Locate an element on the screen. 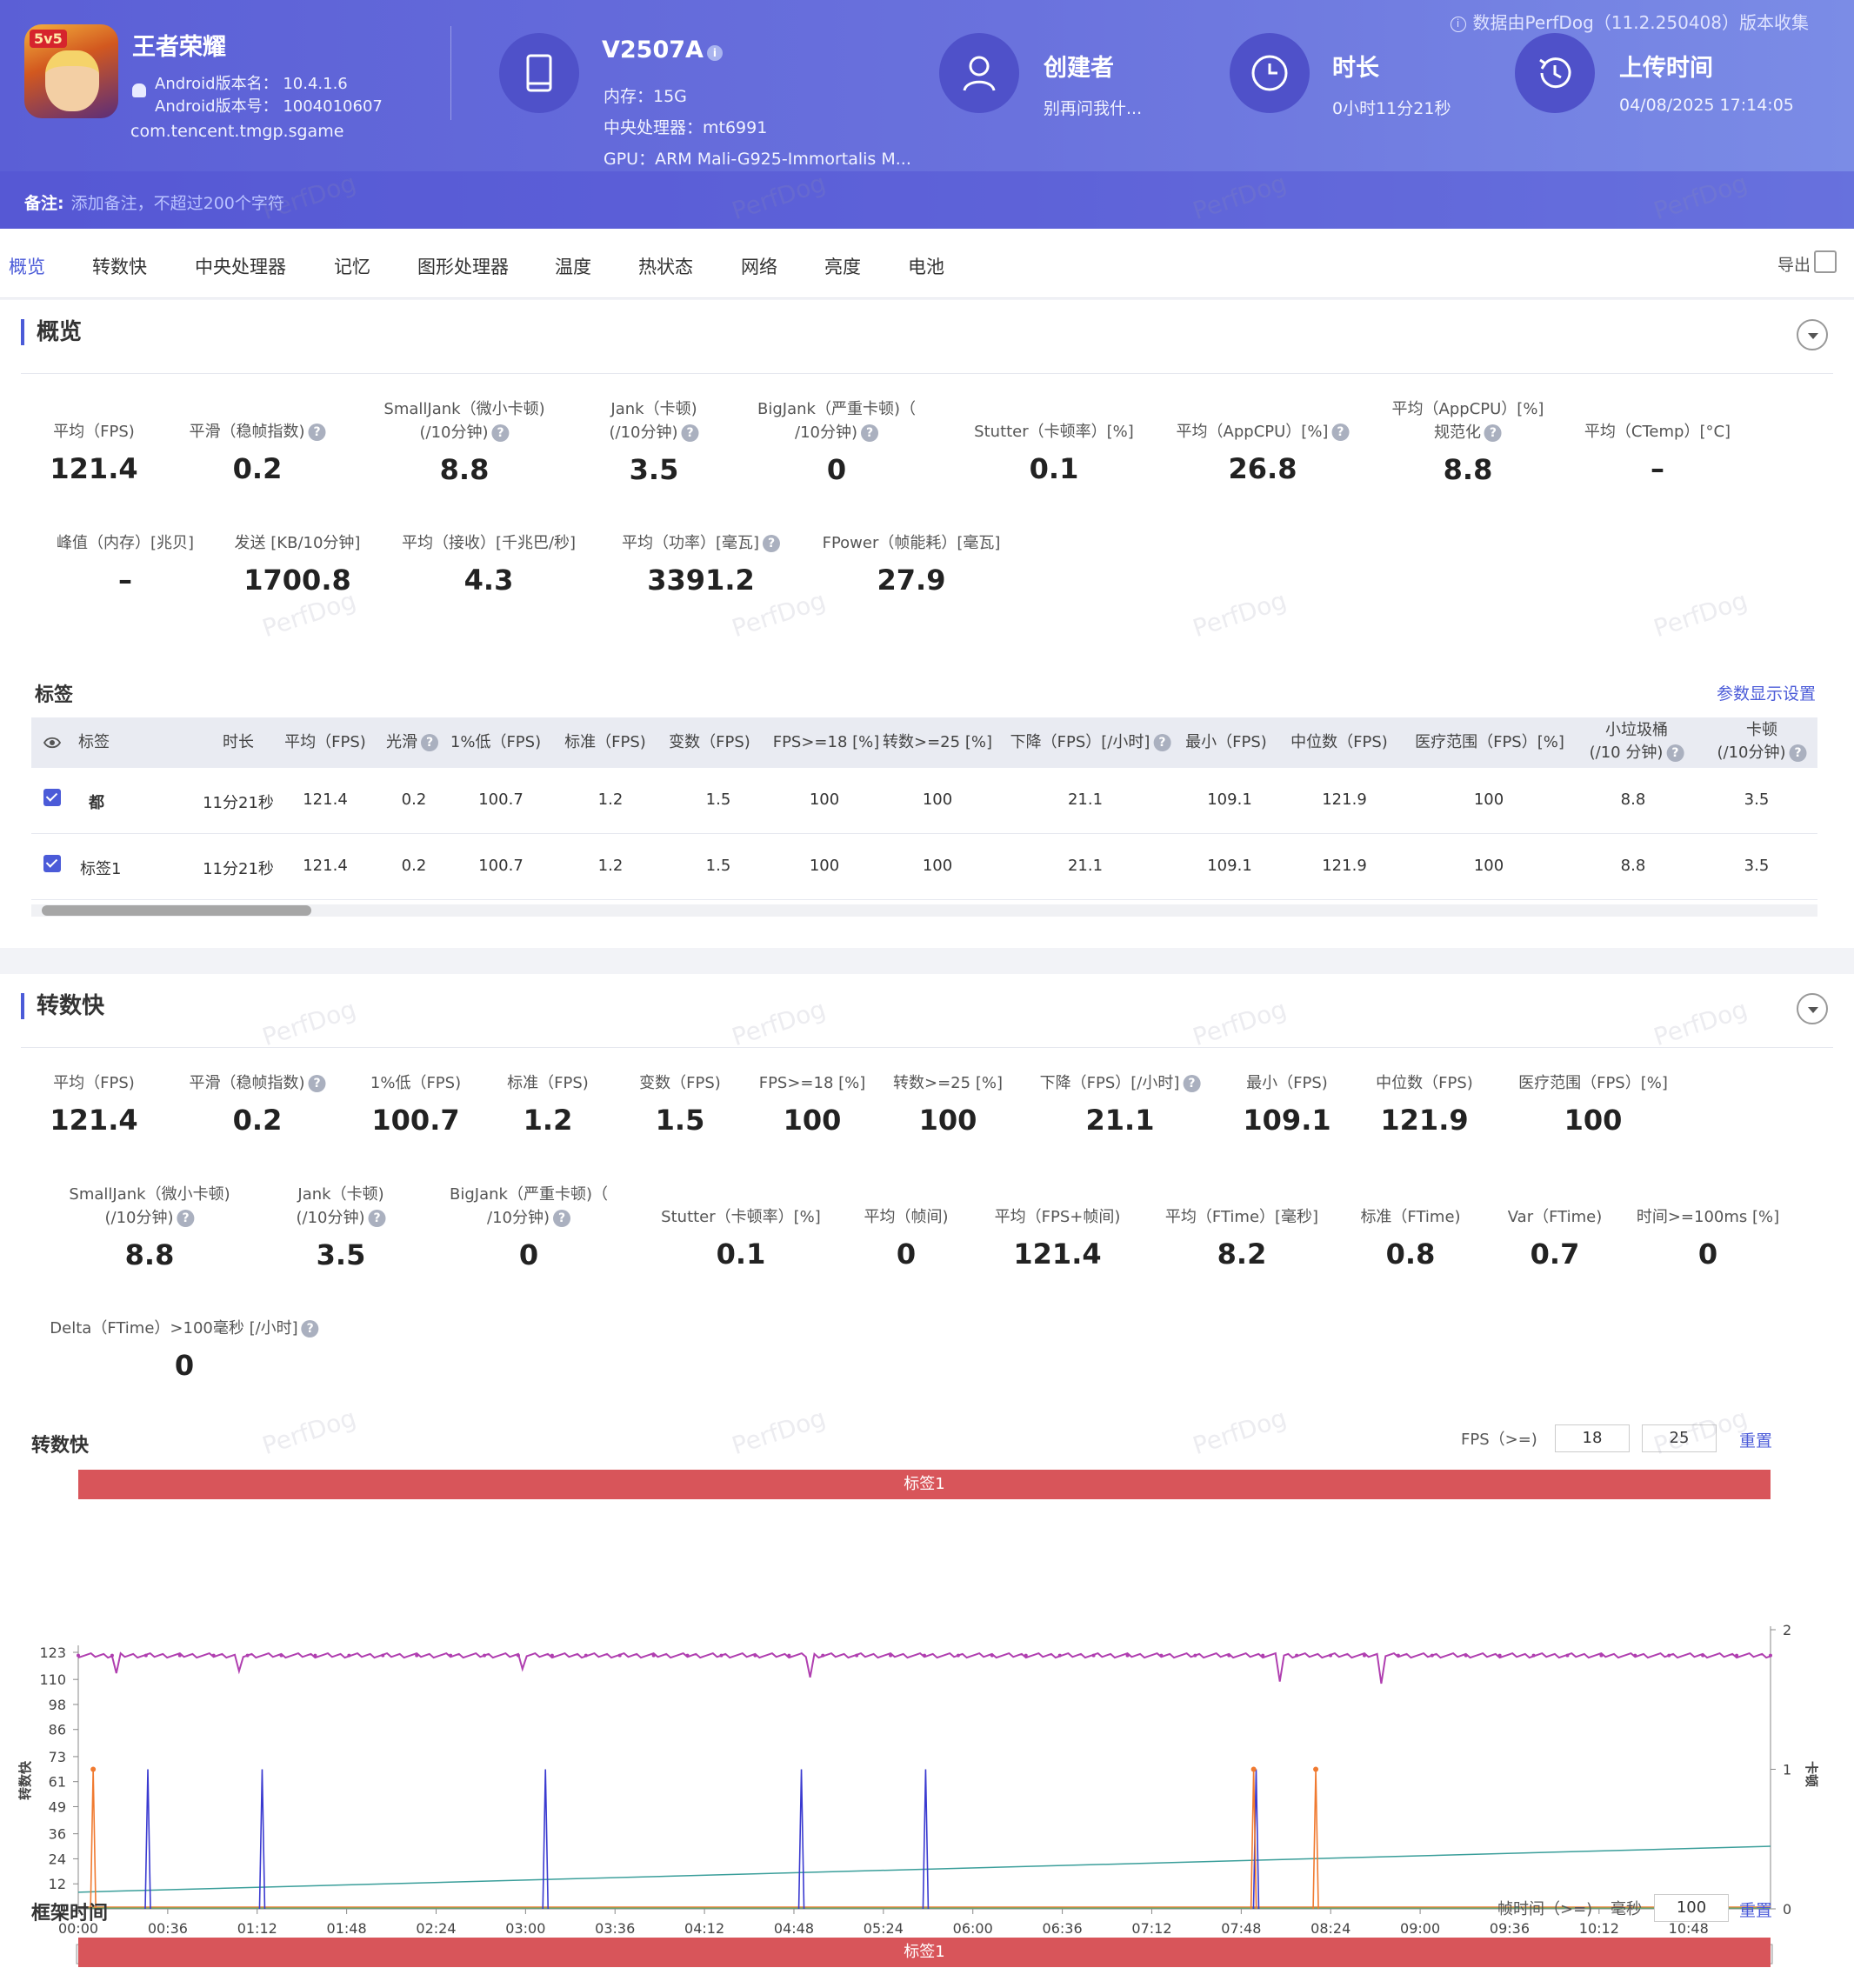 This screenshot has width=1854, height=1988. tag-bar: 标签1 is located at coordinates (924, 1484).